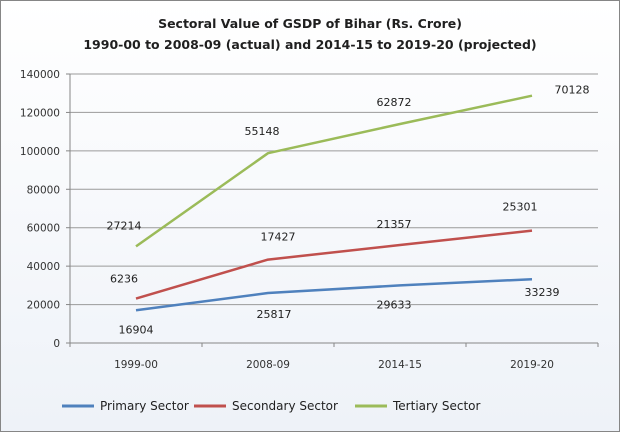 This screenshot has width=620, height=432. Describe the element at coordinates (43, 267) in the screenshot. I see `y-tick-label: 40000` at that location.